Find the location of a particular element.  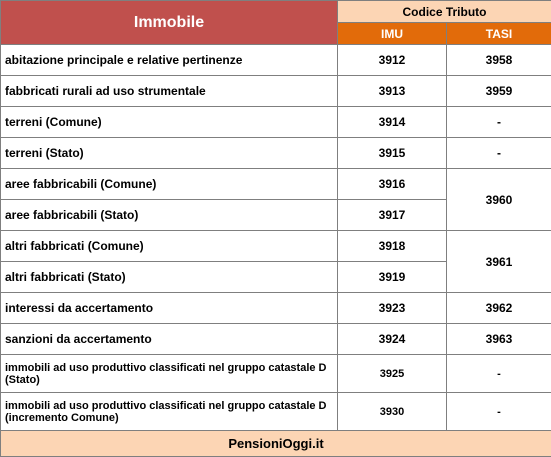

property-cell: altri fabbricati (Stato) is located at coordinates (169, 277).